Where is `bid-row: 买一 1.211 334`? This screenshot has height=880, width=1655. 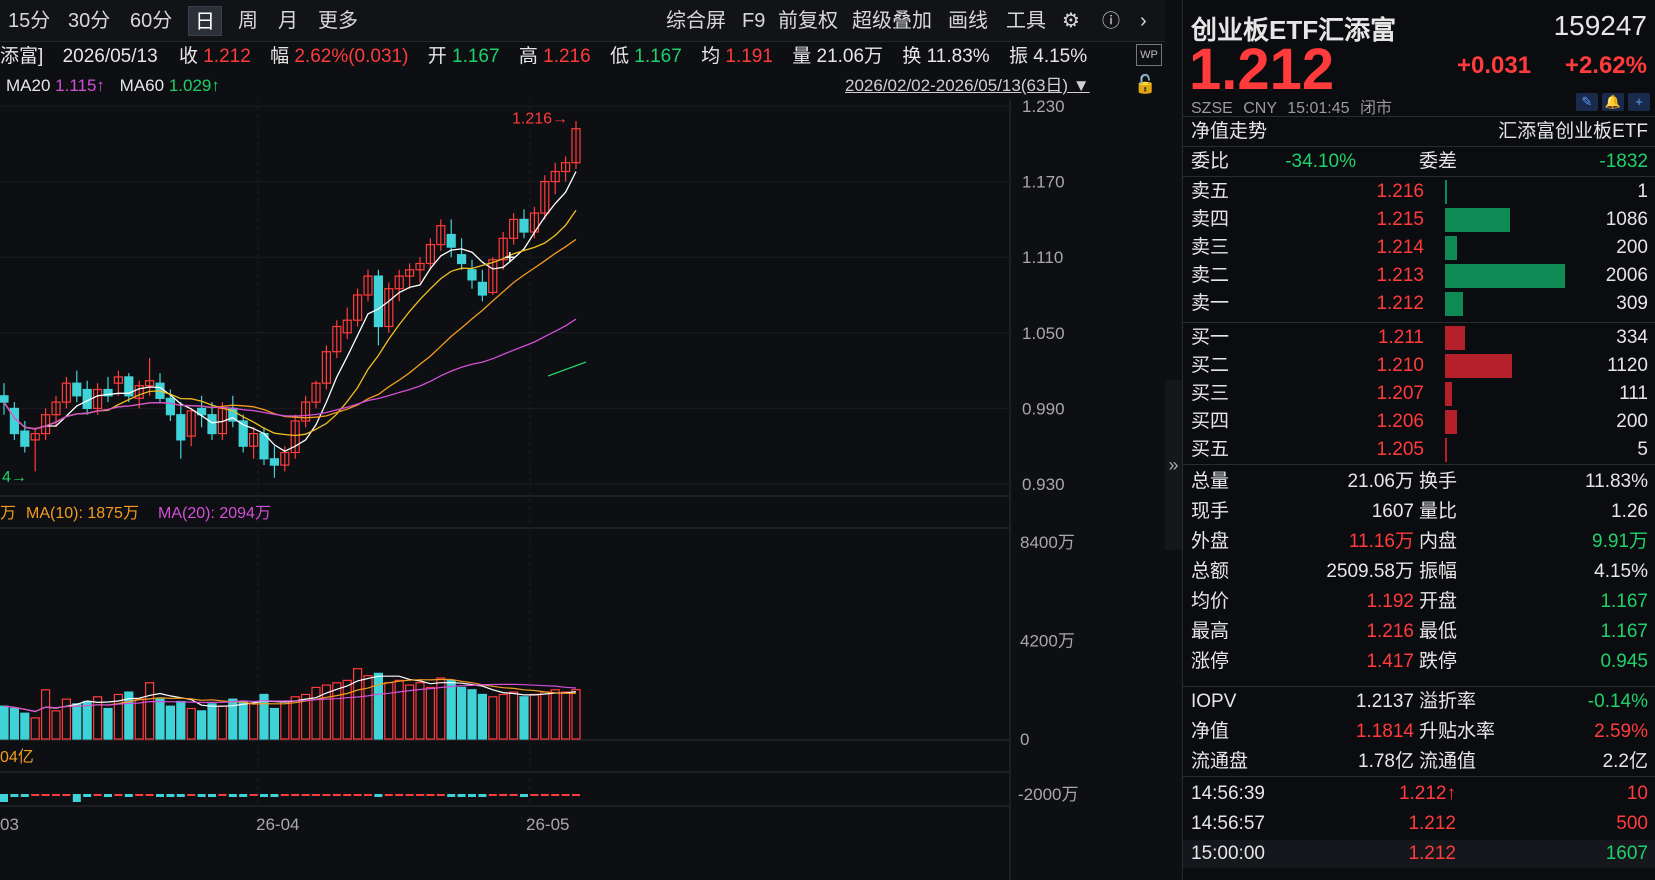 bid-row: 买一 1.211 334 is located at coordinates (1419, 338).